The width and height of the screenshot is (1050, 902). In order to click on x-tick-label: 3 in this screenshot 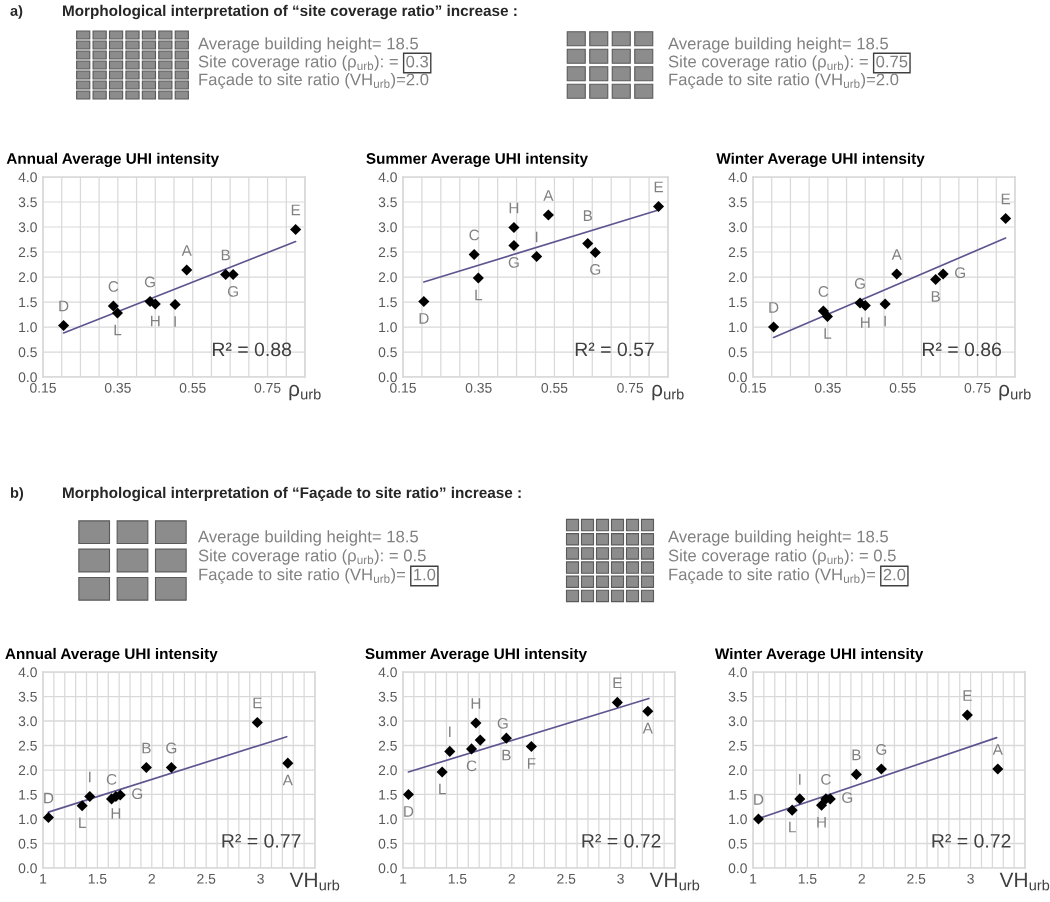, I will do `click(970, 878)`.